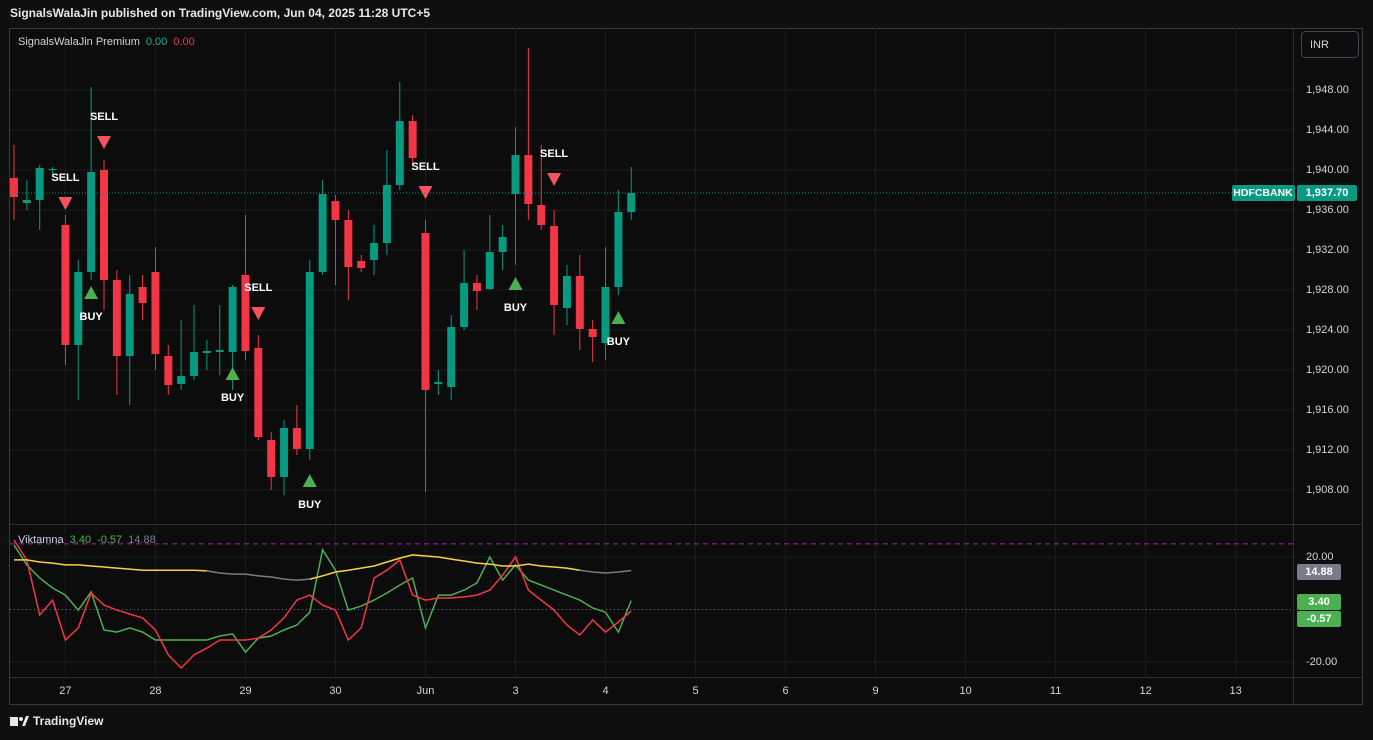 Image resolution: width=1373 pixels, height=740 pixels. What do you see at coordinates (515, 691) in the screenshot?
I see `x-tick-label: 3` at bounding box center [515, 691].